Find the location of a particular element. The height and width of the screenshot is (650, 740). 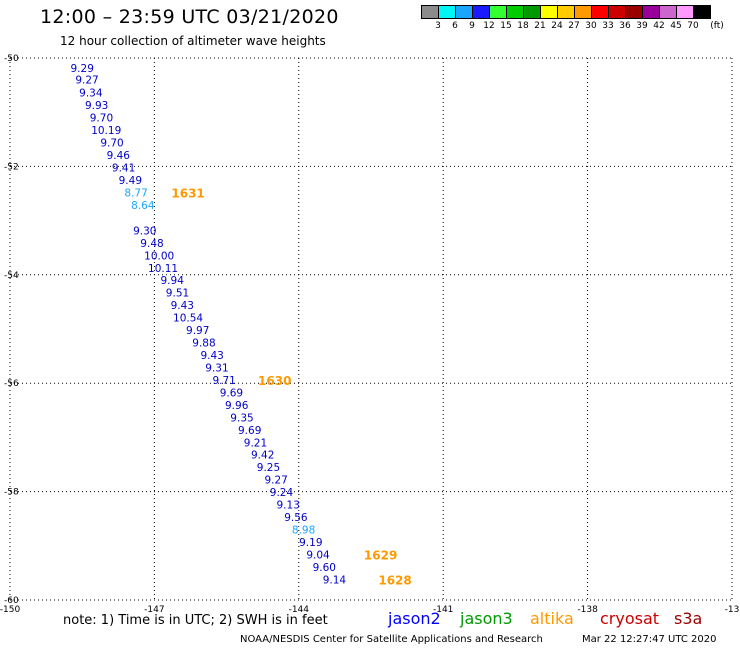

wave-height-point: 9.30 is located at coordinates (144, 231).